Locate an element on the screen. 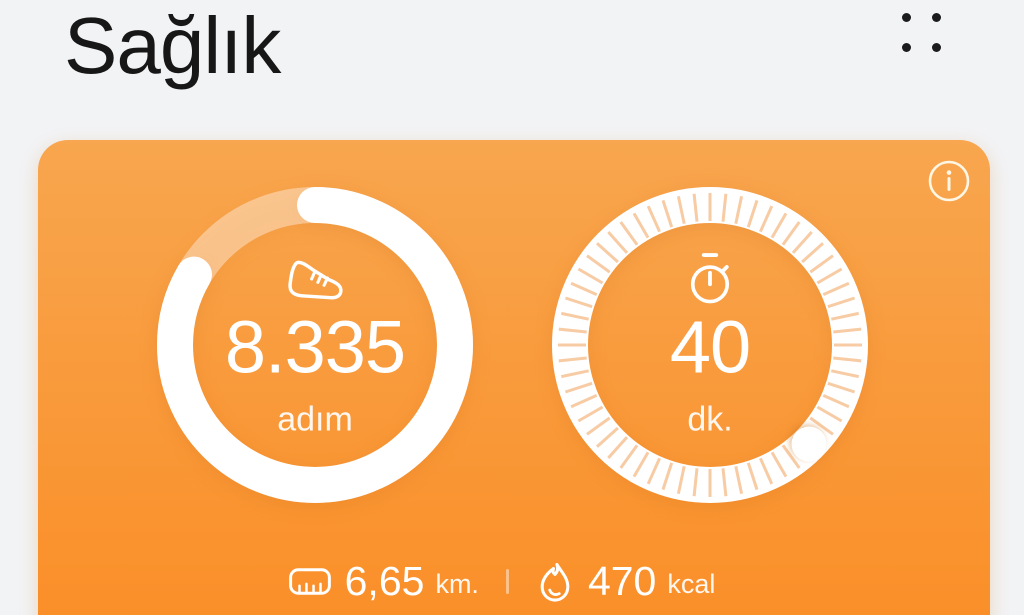 This screenshot has height=615, width=1024. steps-value: 8.335 is located at coordinates (315, 347).